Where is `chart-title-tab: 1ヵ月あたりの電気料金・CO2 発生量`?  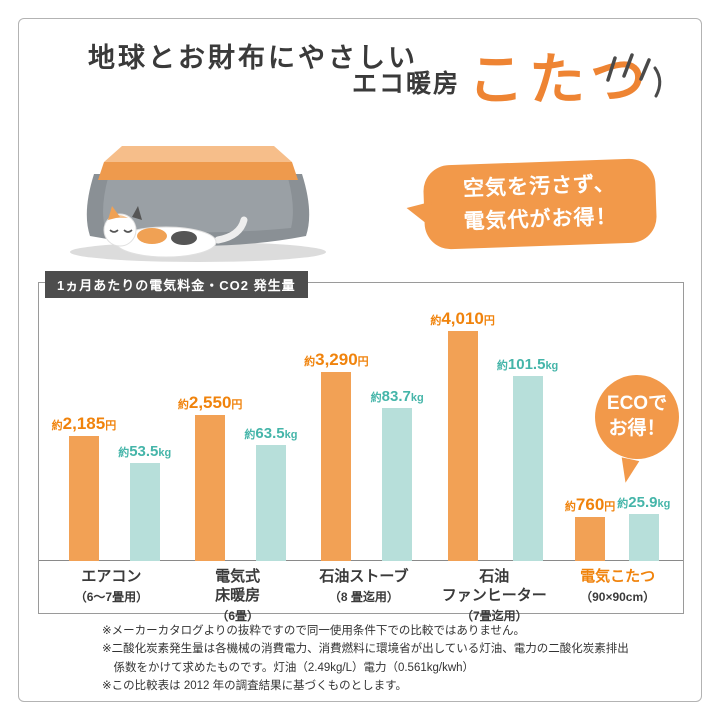 chart-title-tab: 1ヵ月あたりの電気料金・CO2 発生量 is located at coordinates (176, 284).